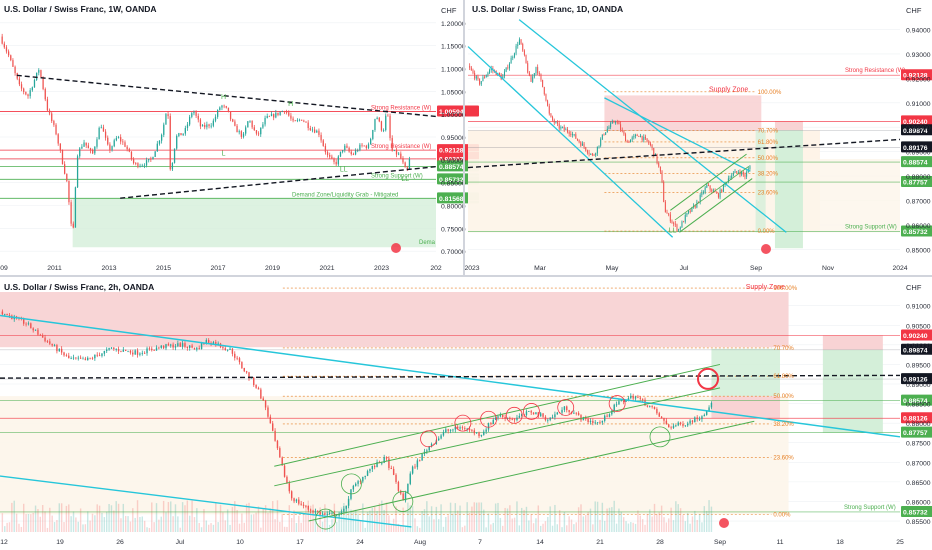 Image resolution: width=932 pixels, height=550 pixels. I want to click on level-label: Strong Resistance (W), so click(401, 108).